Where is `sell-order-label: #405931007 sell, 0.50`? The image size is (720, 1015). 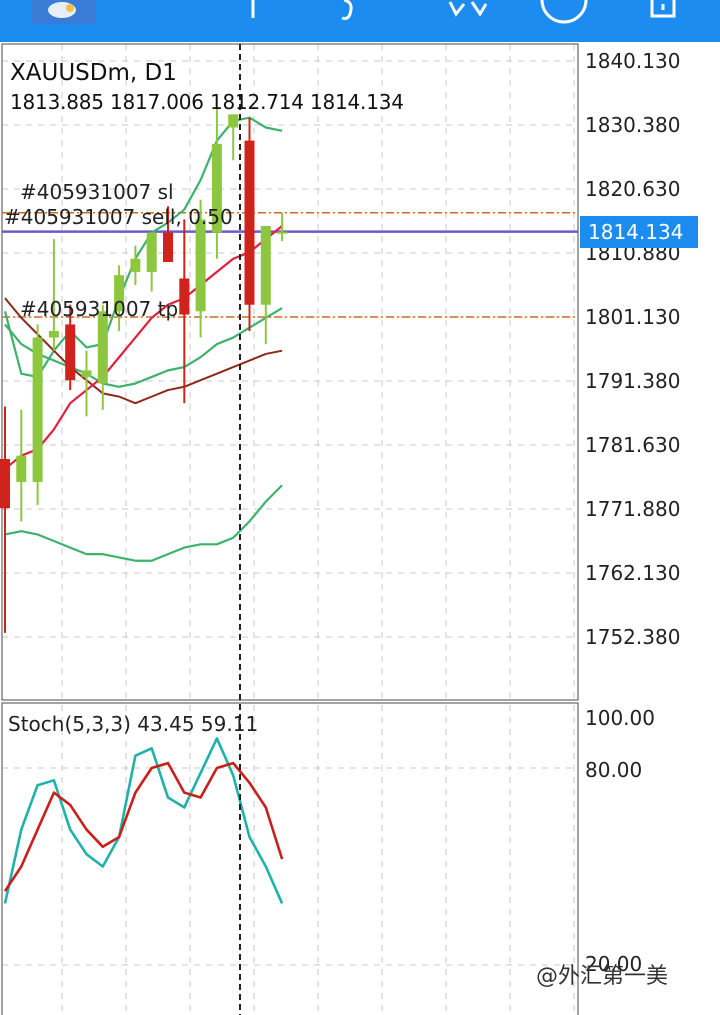
sell-order-label: #405931007 sell, 0.50 is located at coordinates (118, 217).